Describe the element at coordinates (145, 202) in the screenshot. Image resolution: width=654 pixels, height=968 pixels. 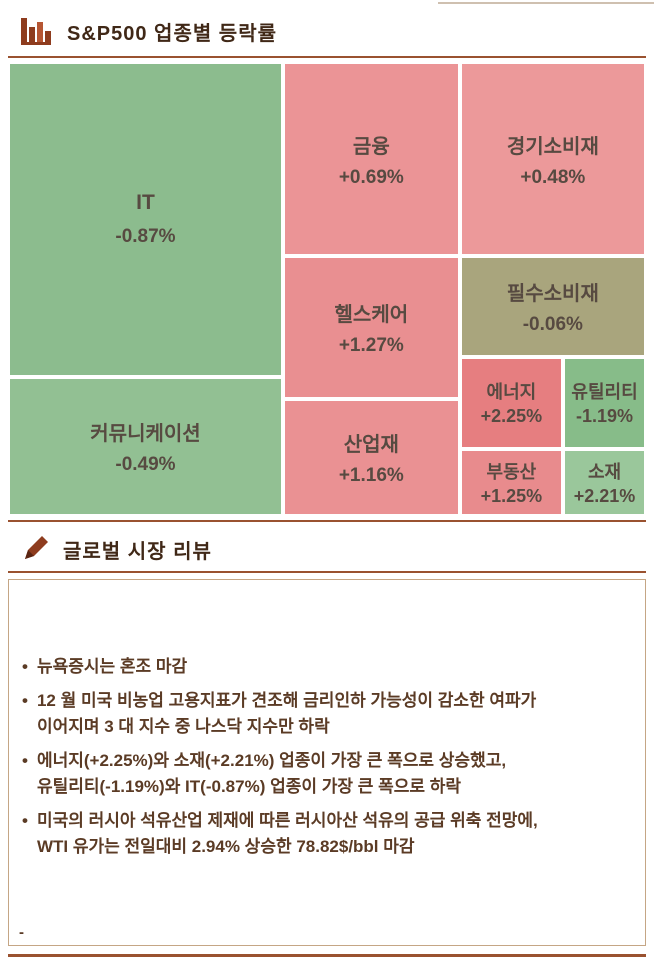
I see `sector-name: IT` at that location.